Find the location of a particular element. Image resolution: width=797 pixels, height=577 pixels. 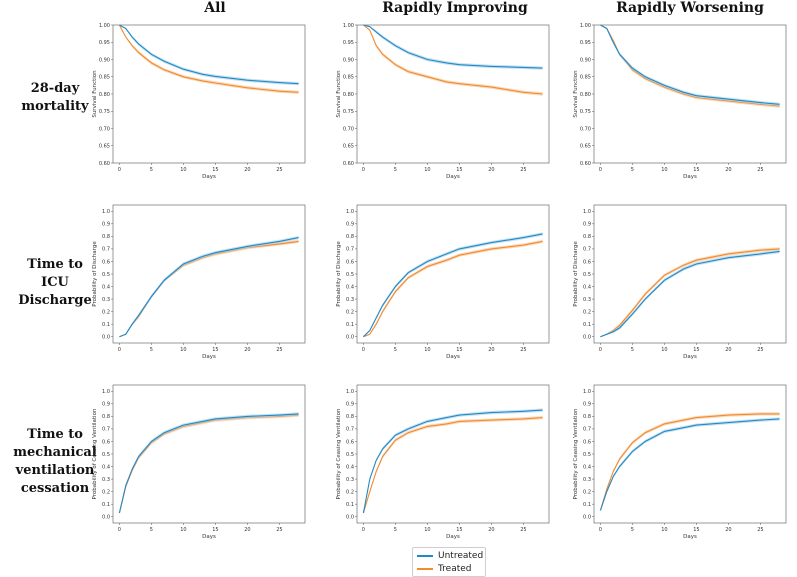

legend-item-treated: Treated is located at coordinates (444, 569).